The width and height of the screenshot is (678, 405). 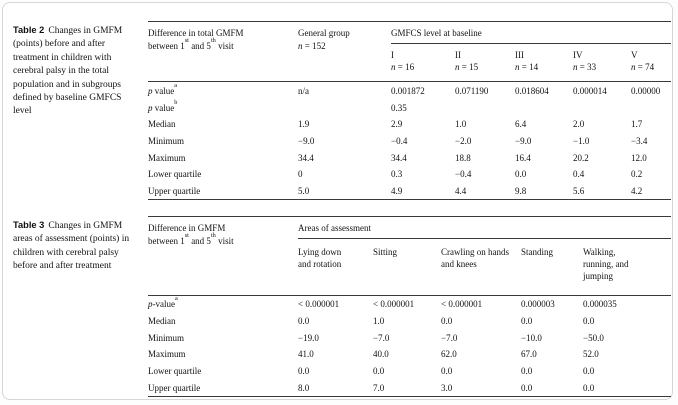 What do you see at coordinates (531, 32) in the screenshot?
I see `table2-spanner-header: GMFCS level at baseline` at bounding box center [531, 32].